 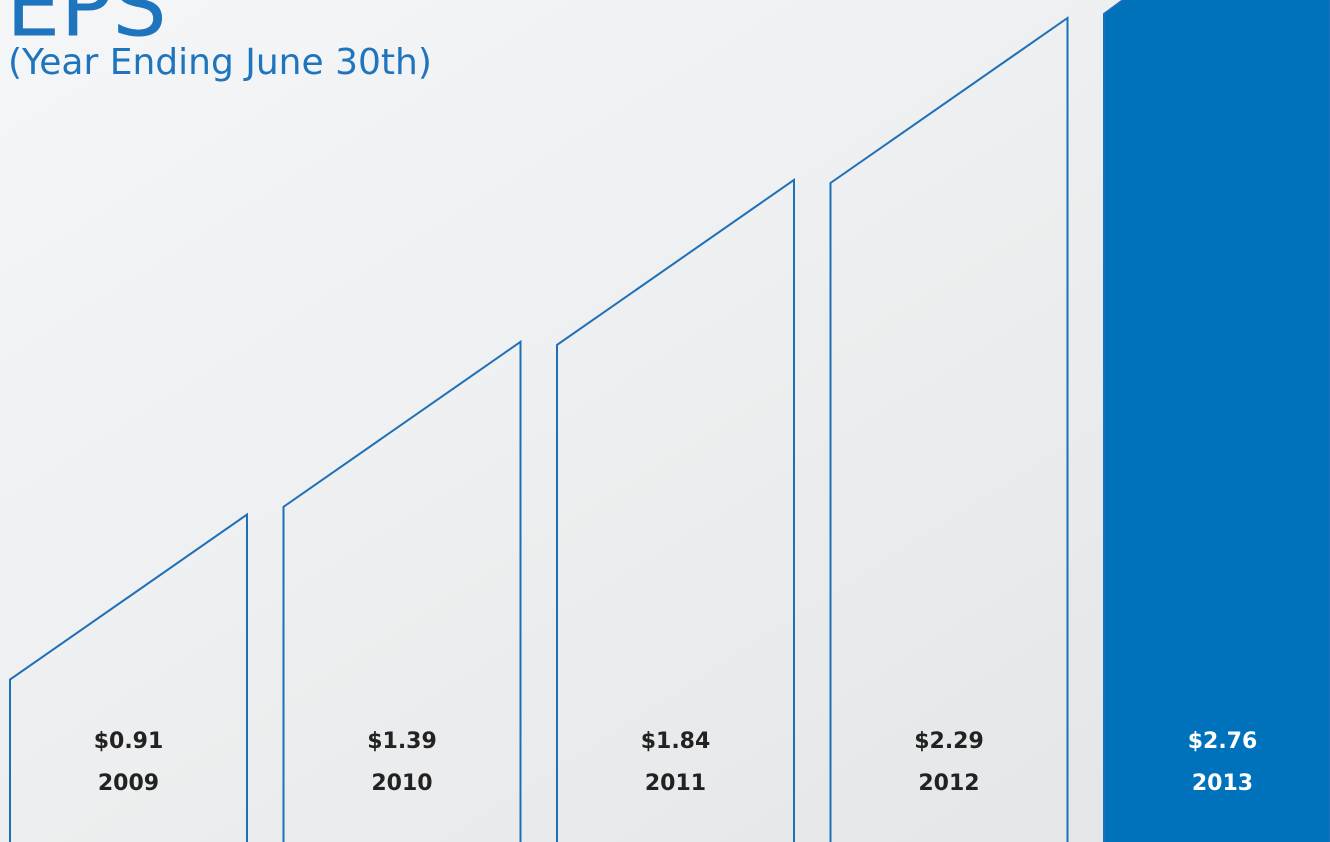 What do you see at coordinates (676, 741) in the screenshot?
I see `value-label: $1.84` at bounding box center [676, 741].